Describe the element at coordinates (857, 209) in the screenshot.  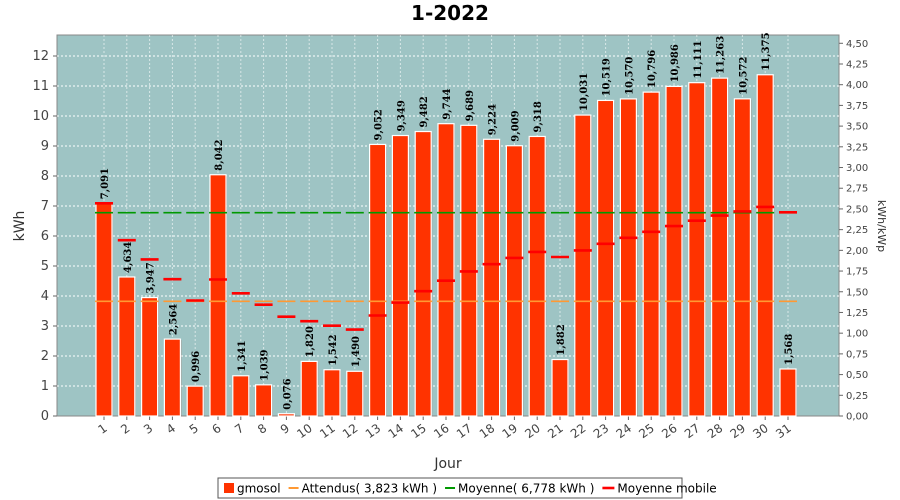
I see `y-right-tick-label: 2,50` at that location.